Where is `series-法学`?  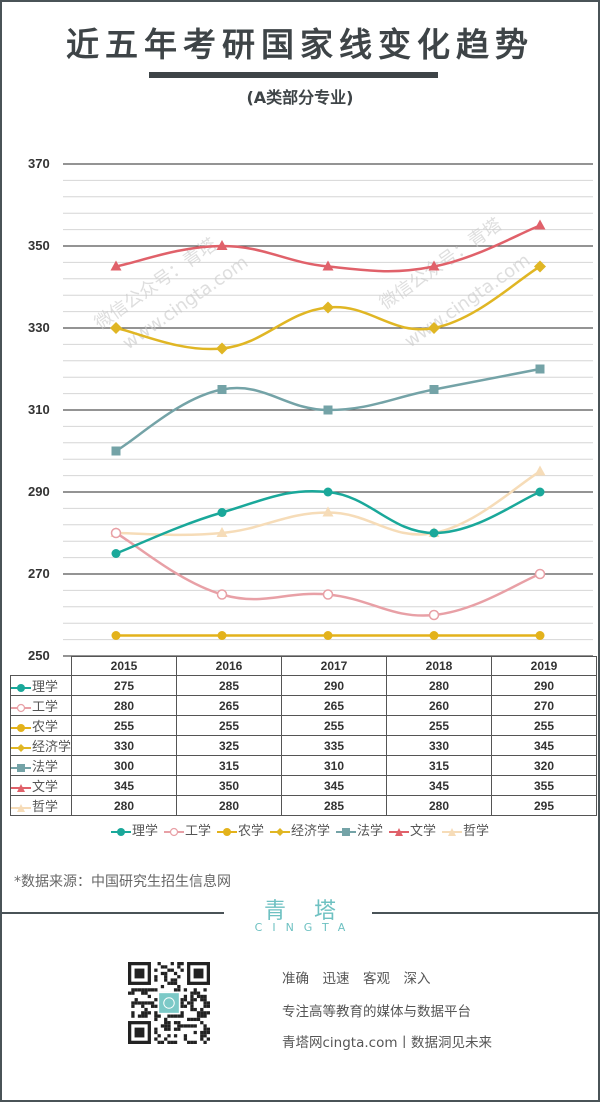 series-法学 is located at coordinates (328, 410).